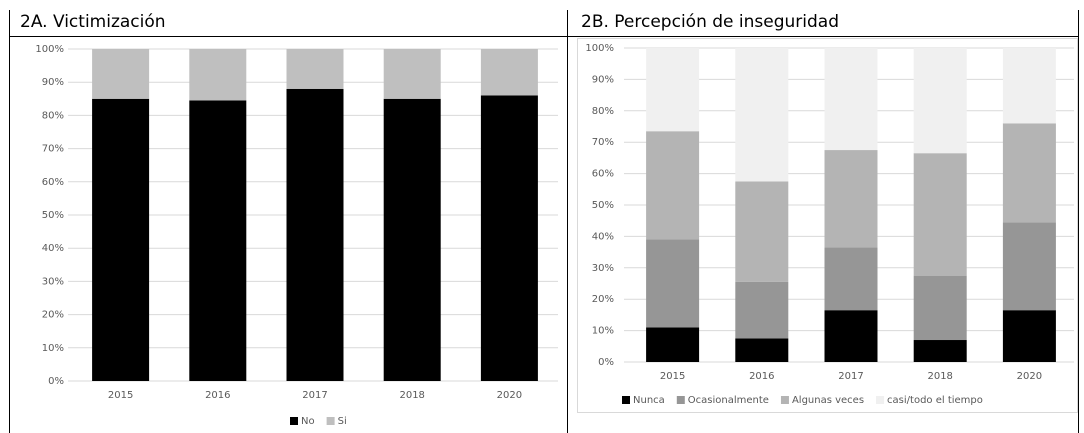 Image resolution: width=1084 pixels, height=433 pixels. Describe the element at coordinates (710, 22) in the screenshot. I see `panel-title: 2B. Percepción de inseguridad` at that location.